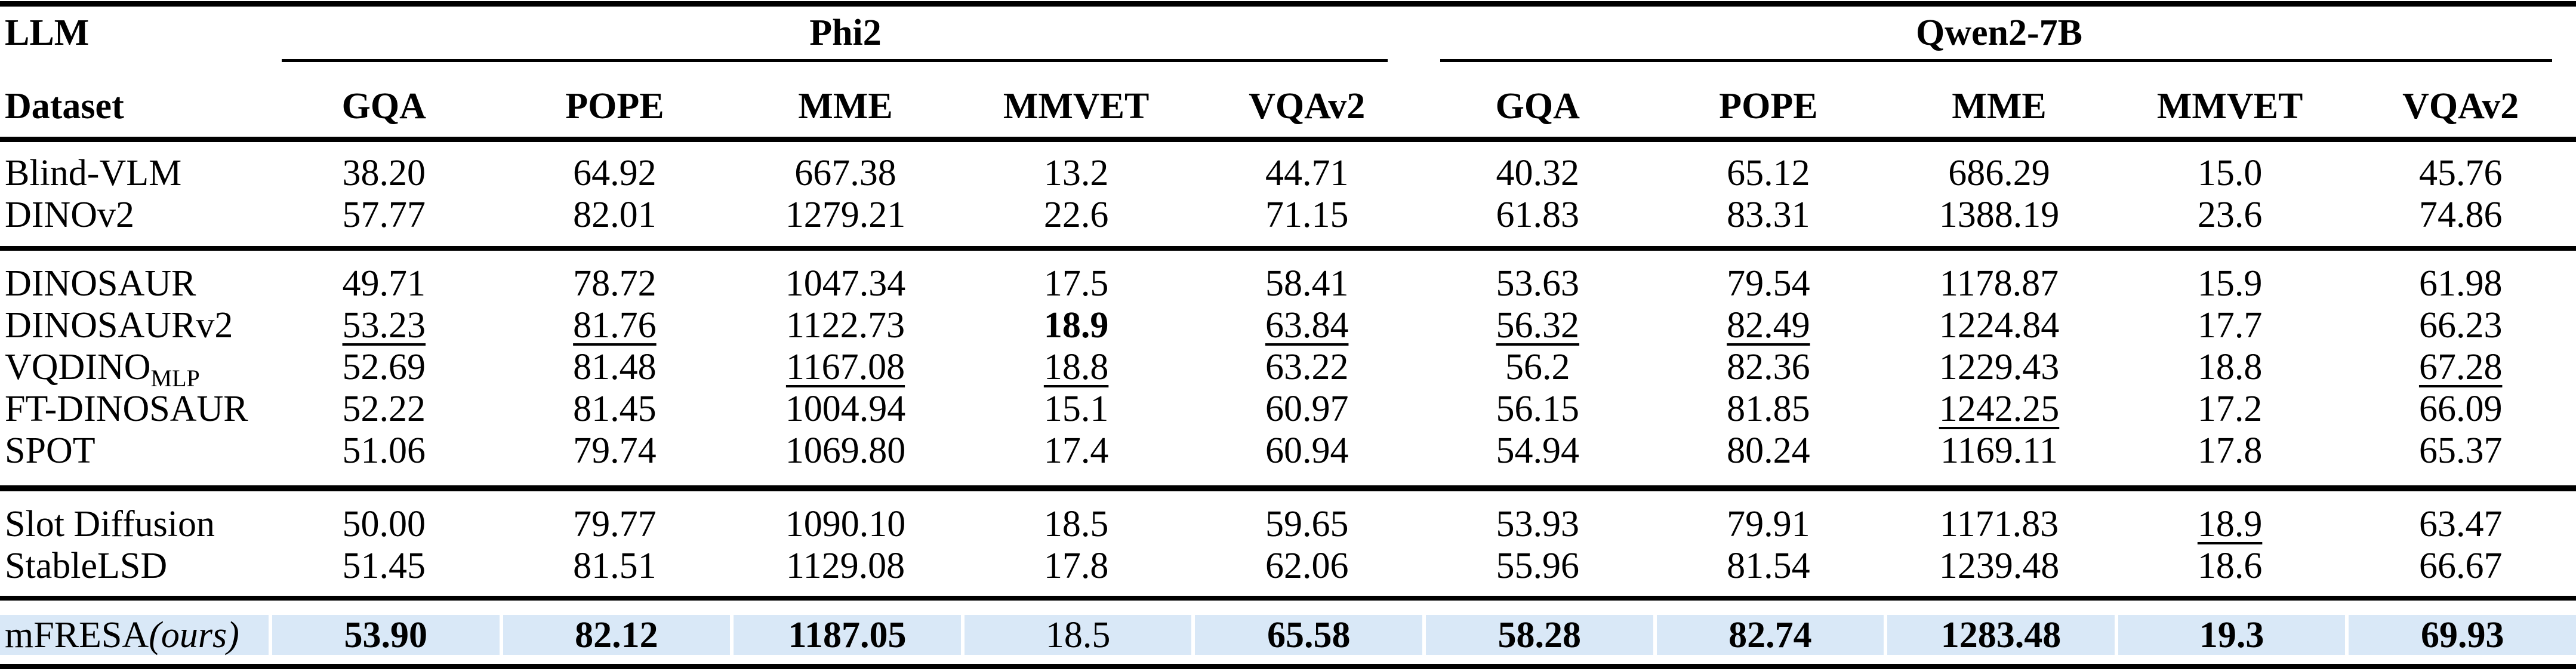 This screenshot has width=2576, height=671. What do you see at coordinates (110, 524) in the screenshot?
I see `row-label: Slot Diffusion` at bounding box center [110, 524].